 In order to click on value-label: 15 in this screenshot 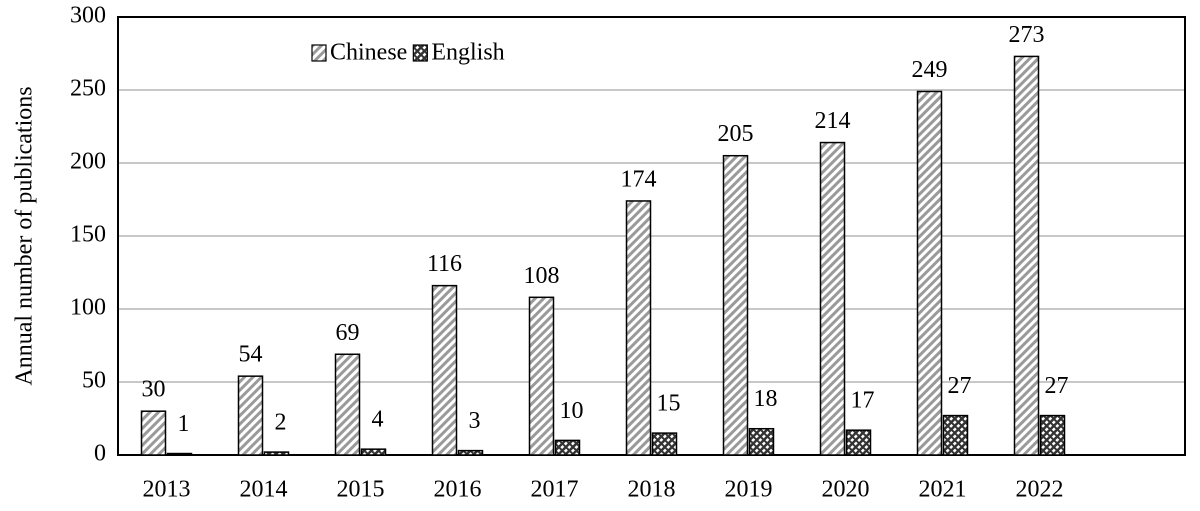, I will do `click(669, 404)`.